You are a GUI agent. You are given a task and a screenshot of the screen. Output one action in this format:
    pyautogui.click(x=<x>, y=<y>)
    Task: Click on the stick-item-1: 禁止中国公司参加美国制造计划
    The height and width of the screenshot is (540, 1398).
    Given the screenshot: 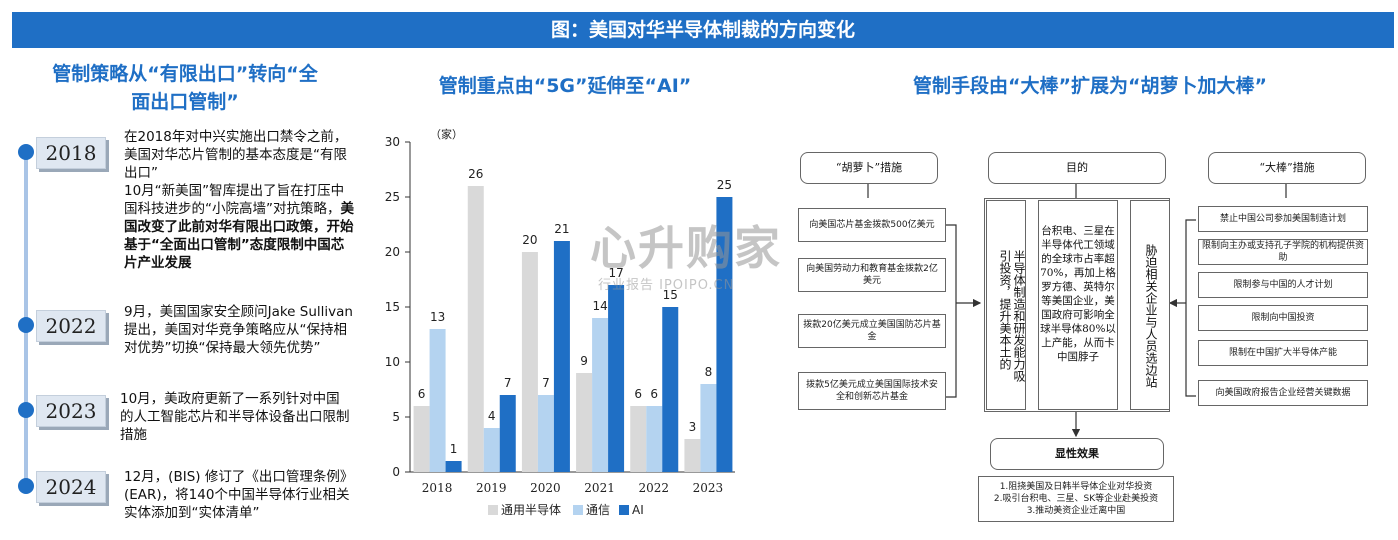 What is the action you would take?
    pyautogui.click(x=1283, y=219)
    